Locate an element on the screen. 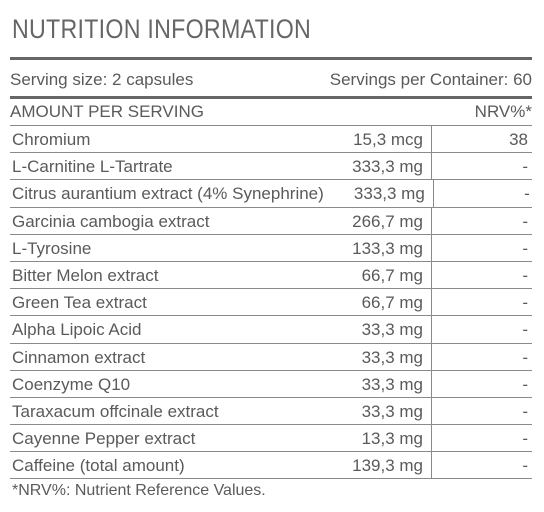 The image size is (544, 512). nutrient-name: Bitter Melon extract is located at coordinates (85, 275).